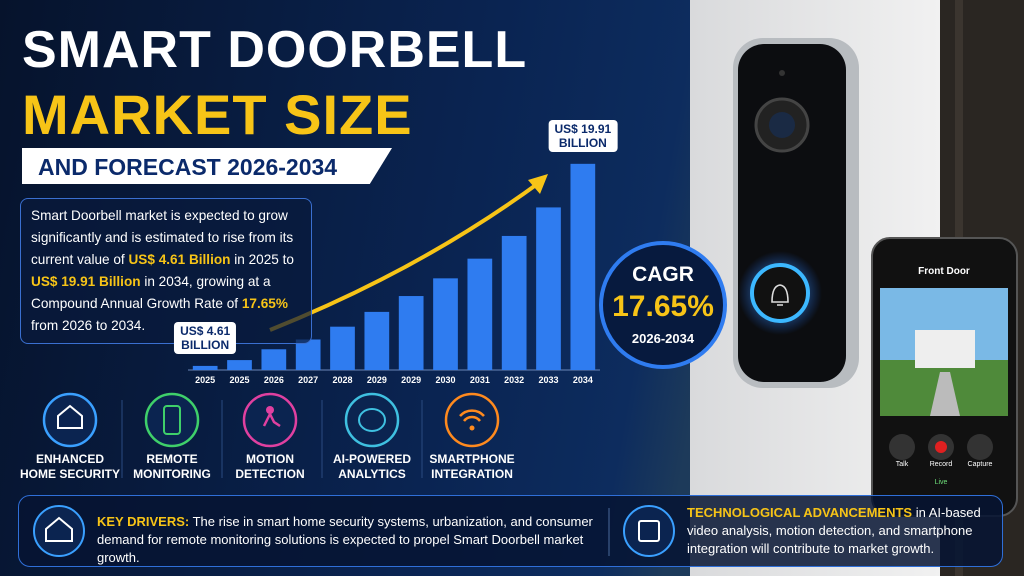  Describe the element at coordinates (270, 466) in the screenshot. I see `feature-label: MOTION DETECTION` at that location.